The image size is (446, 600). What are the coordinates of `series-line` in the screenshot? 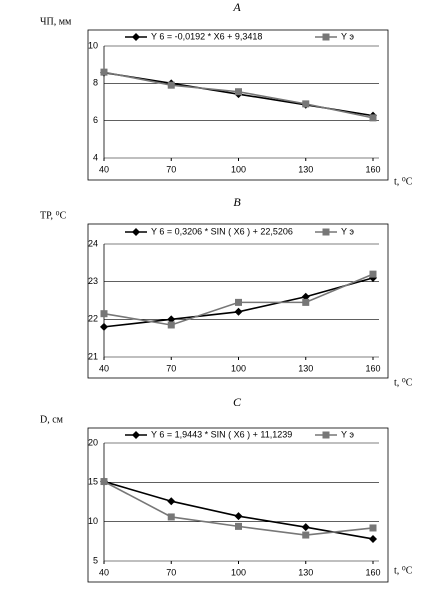 It's located at (238, 510).